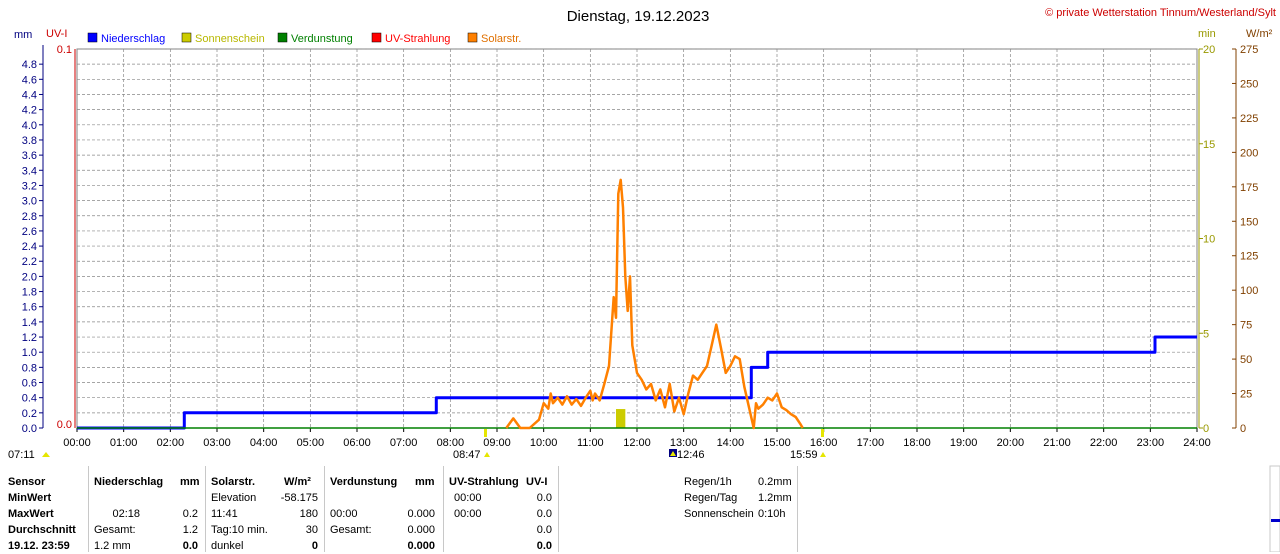  Describe the element at coordinates (39, 546) in the screenshot. I see `stats-row-label-3: 19.12. 23:59` at that location.